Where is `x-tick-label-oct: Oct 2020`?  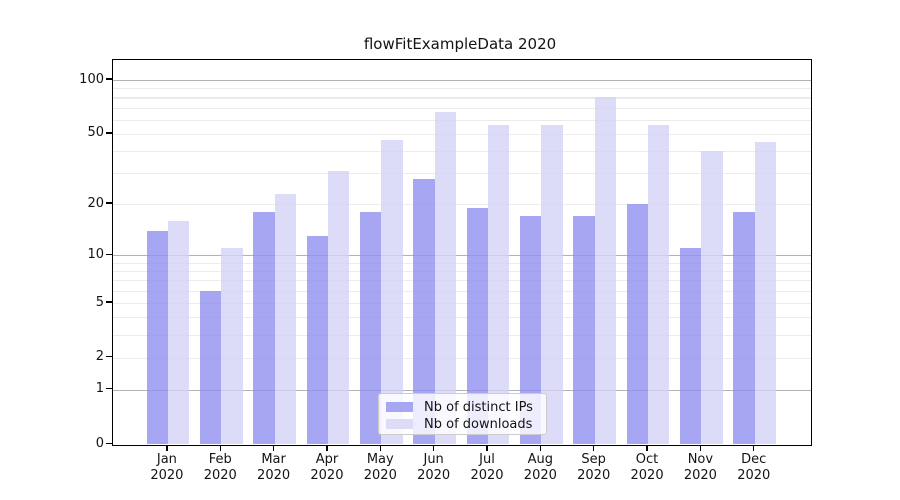
x-tick-label-oct: Oct 2020 is located at coordinates (647, 467).